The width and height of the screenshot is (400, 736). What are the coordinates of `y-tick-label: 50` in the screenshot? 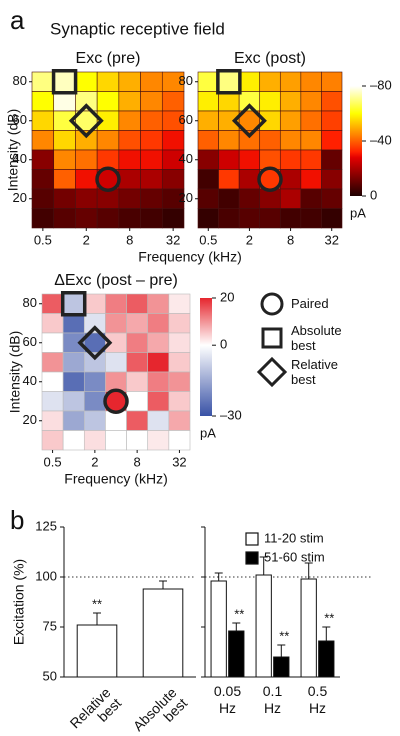 It's located at (50, 675).